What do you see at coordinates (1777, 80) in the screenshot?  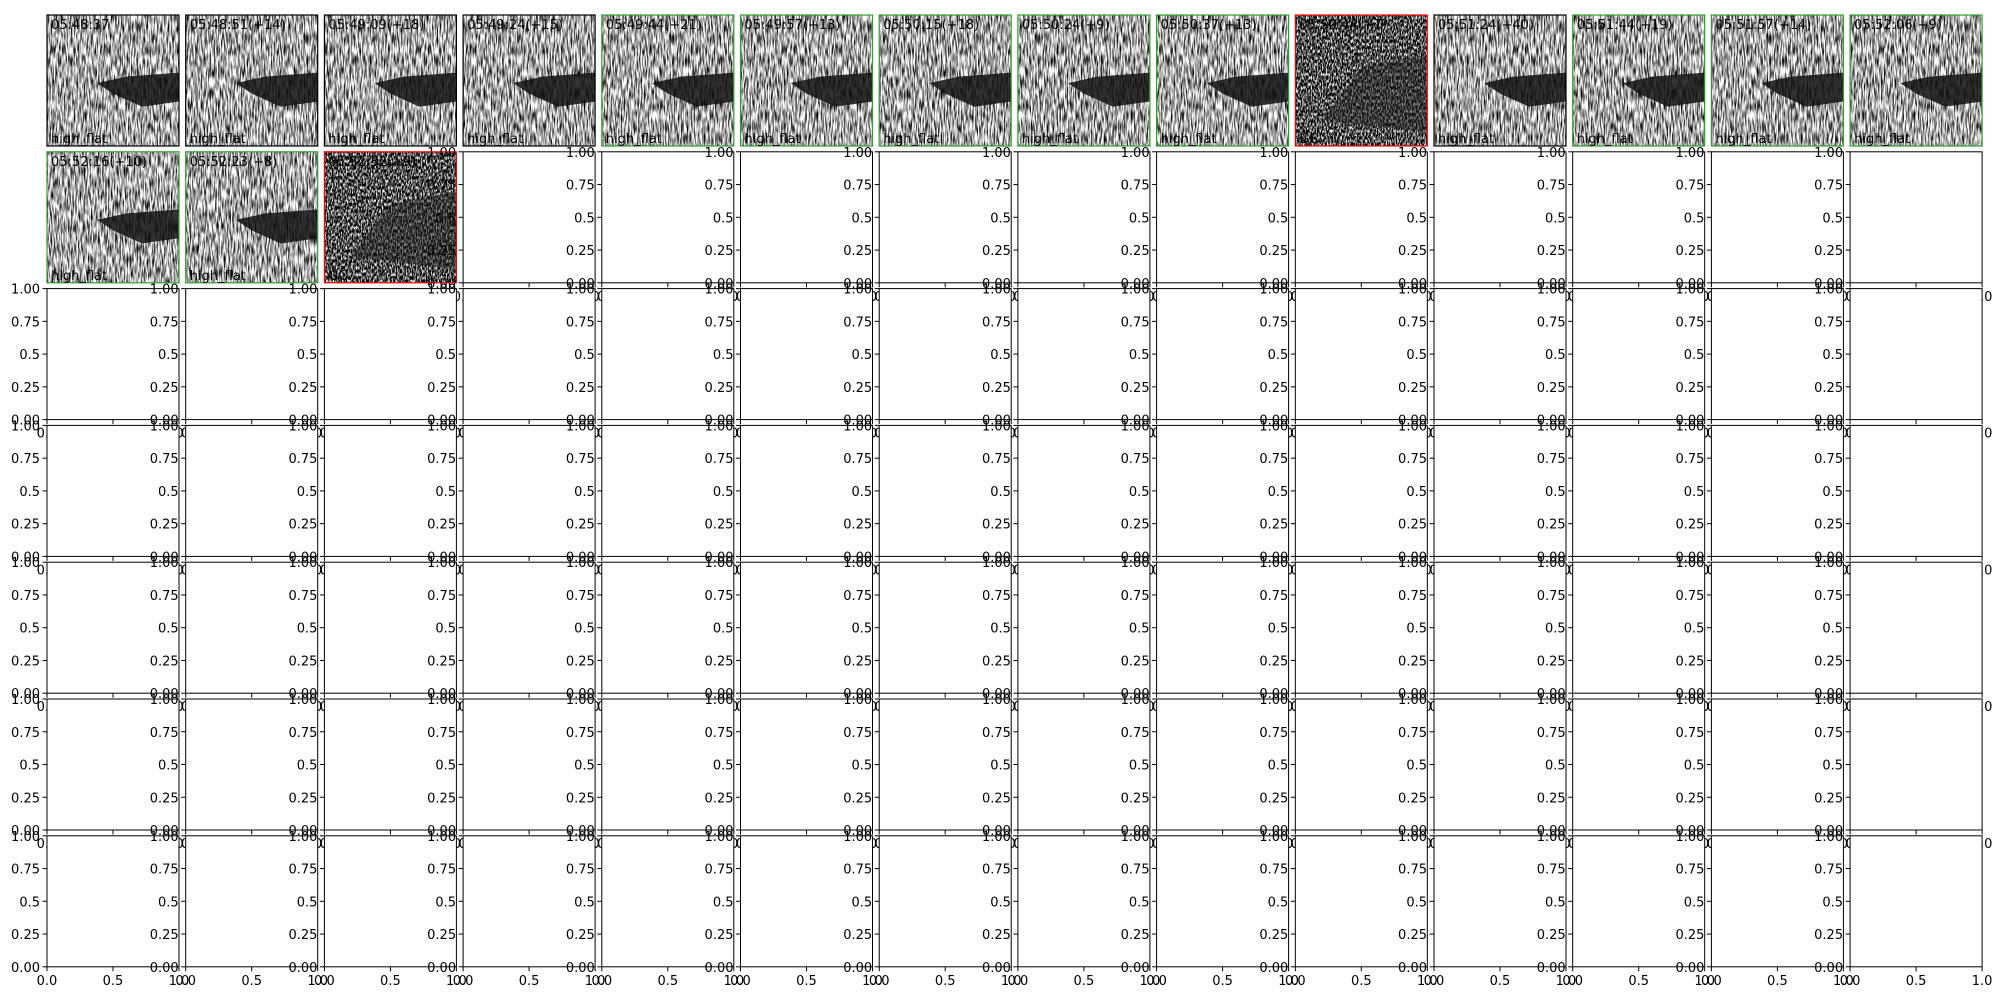 I see `spectrogram-panel: 05:51:57(+14) high_flat` at bounding box center [1777, 80].